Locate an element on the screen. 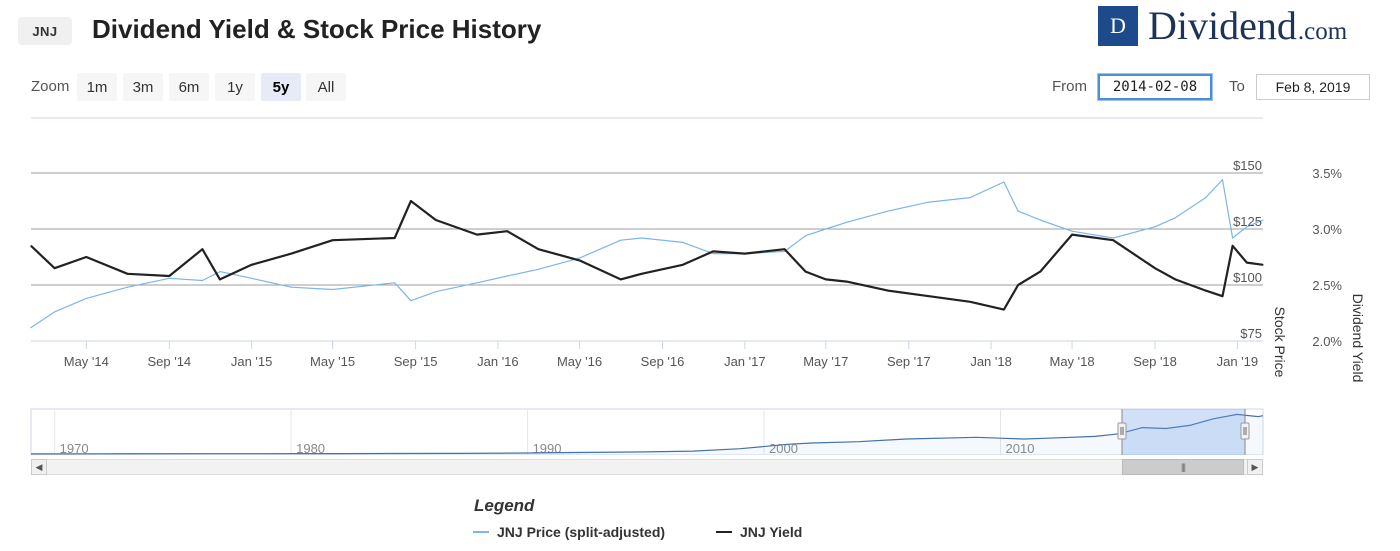 The image size is (1400, 551). scroll-right-arrow-icon: ▶ is located at coordinates (1255, 467).